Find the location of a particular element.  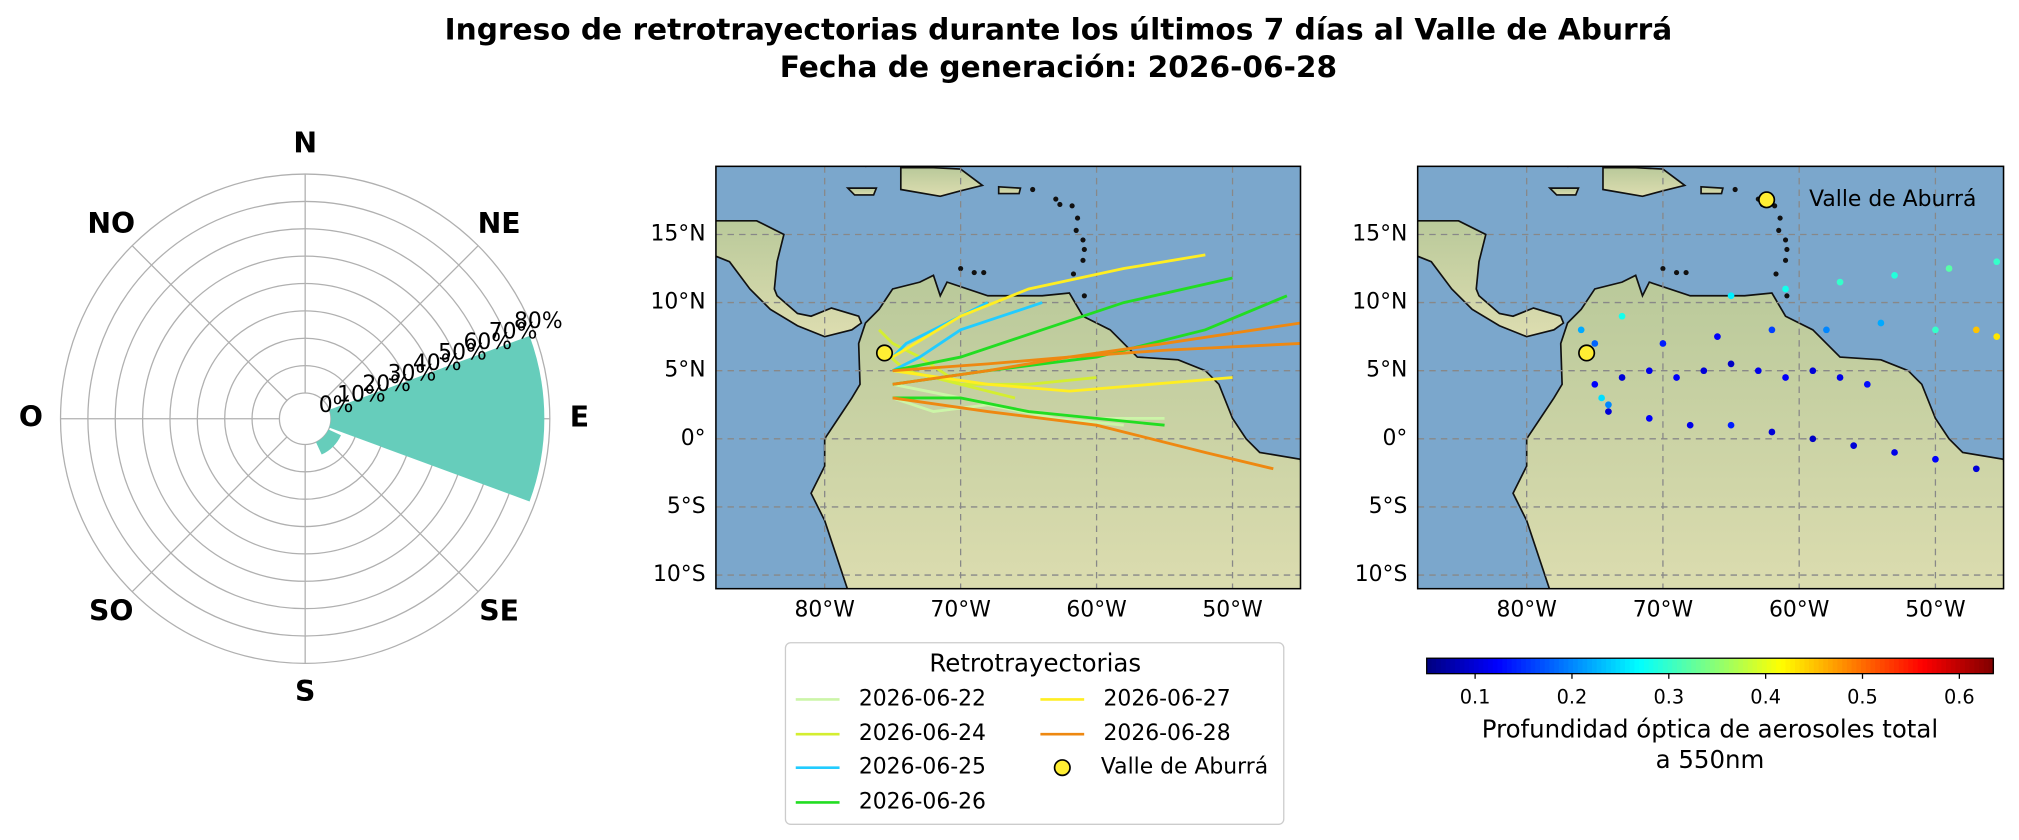

x-tick-label: 50°W is located at coordinates (1232, 610).